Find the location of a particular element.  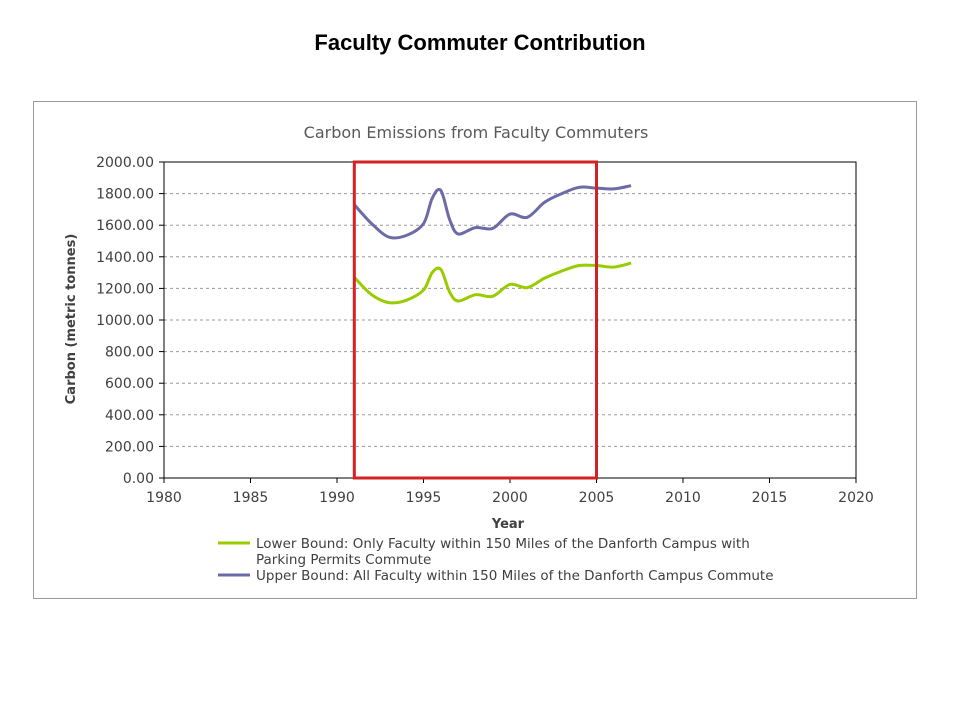

x-tick-label: 2010 is located at coordinates (683, 498).